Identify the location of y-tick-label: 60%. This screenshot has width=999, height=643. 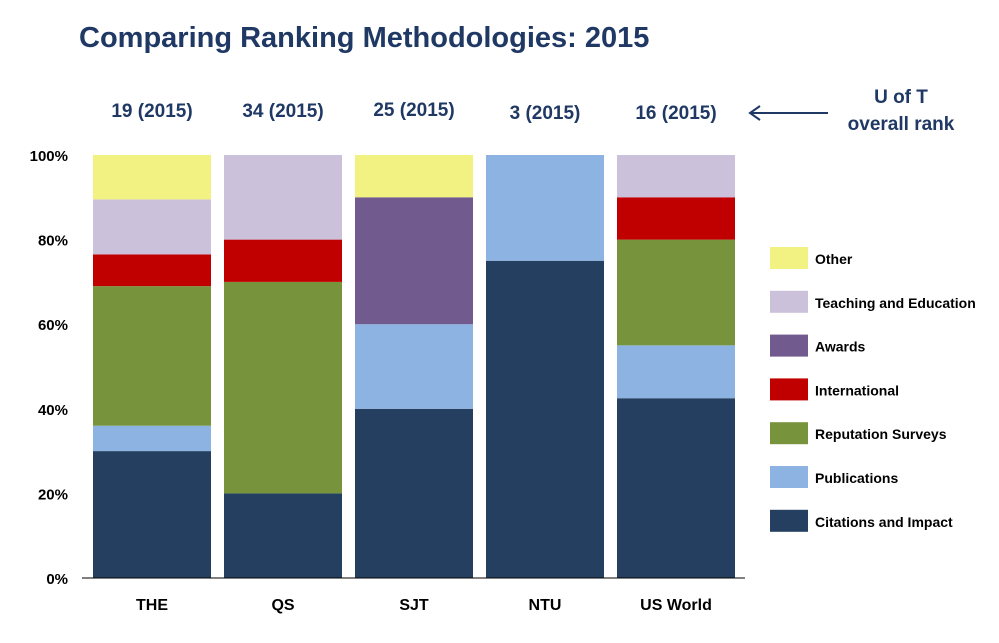
(53, 325).